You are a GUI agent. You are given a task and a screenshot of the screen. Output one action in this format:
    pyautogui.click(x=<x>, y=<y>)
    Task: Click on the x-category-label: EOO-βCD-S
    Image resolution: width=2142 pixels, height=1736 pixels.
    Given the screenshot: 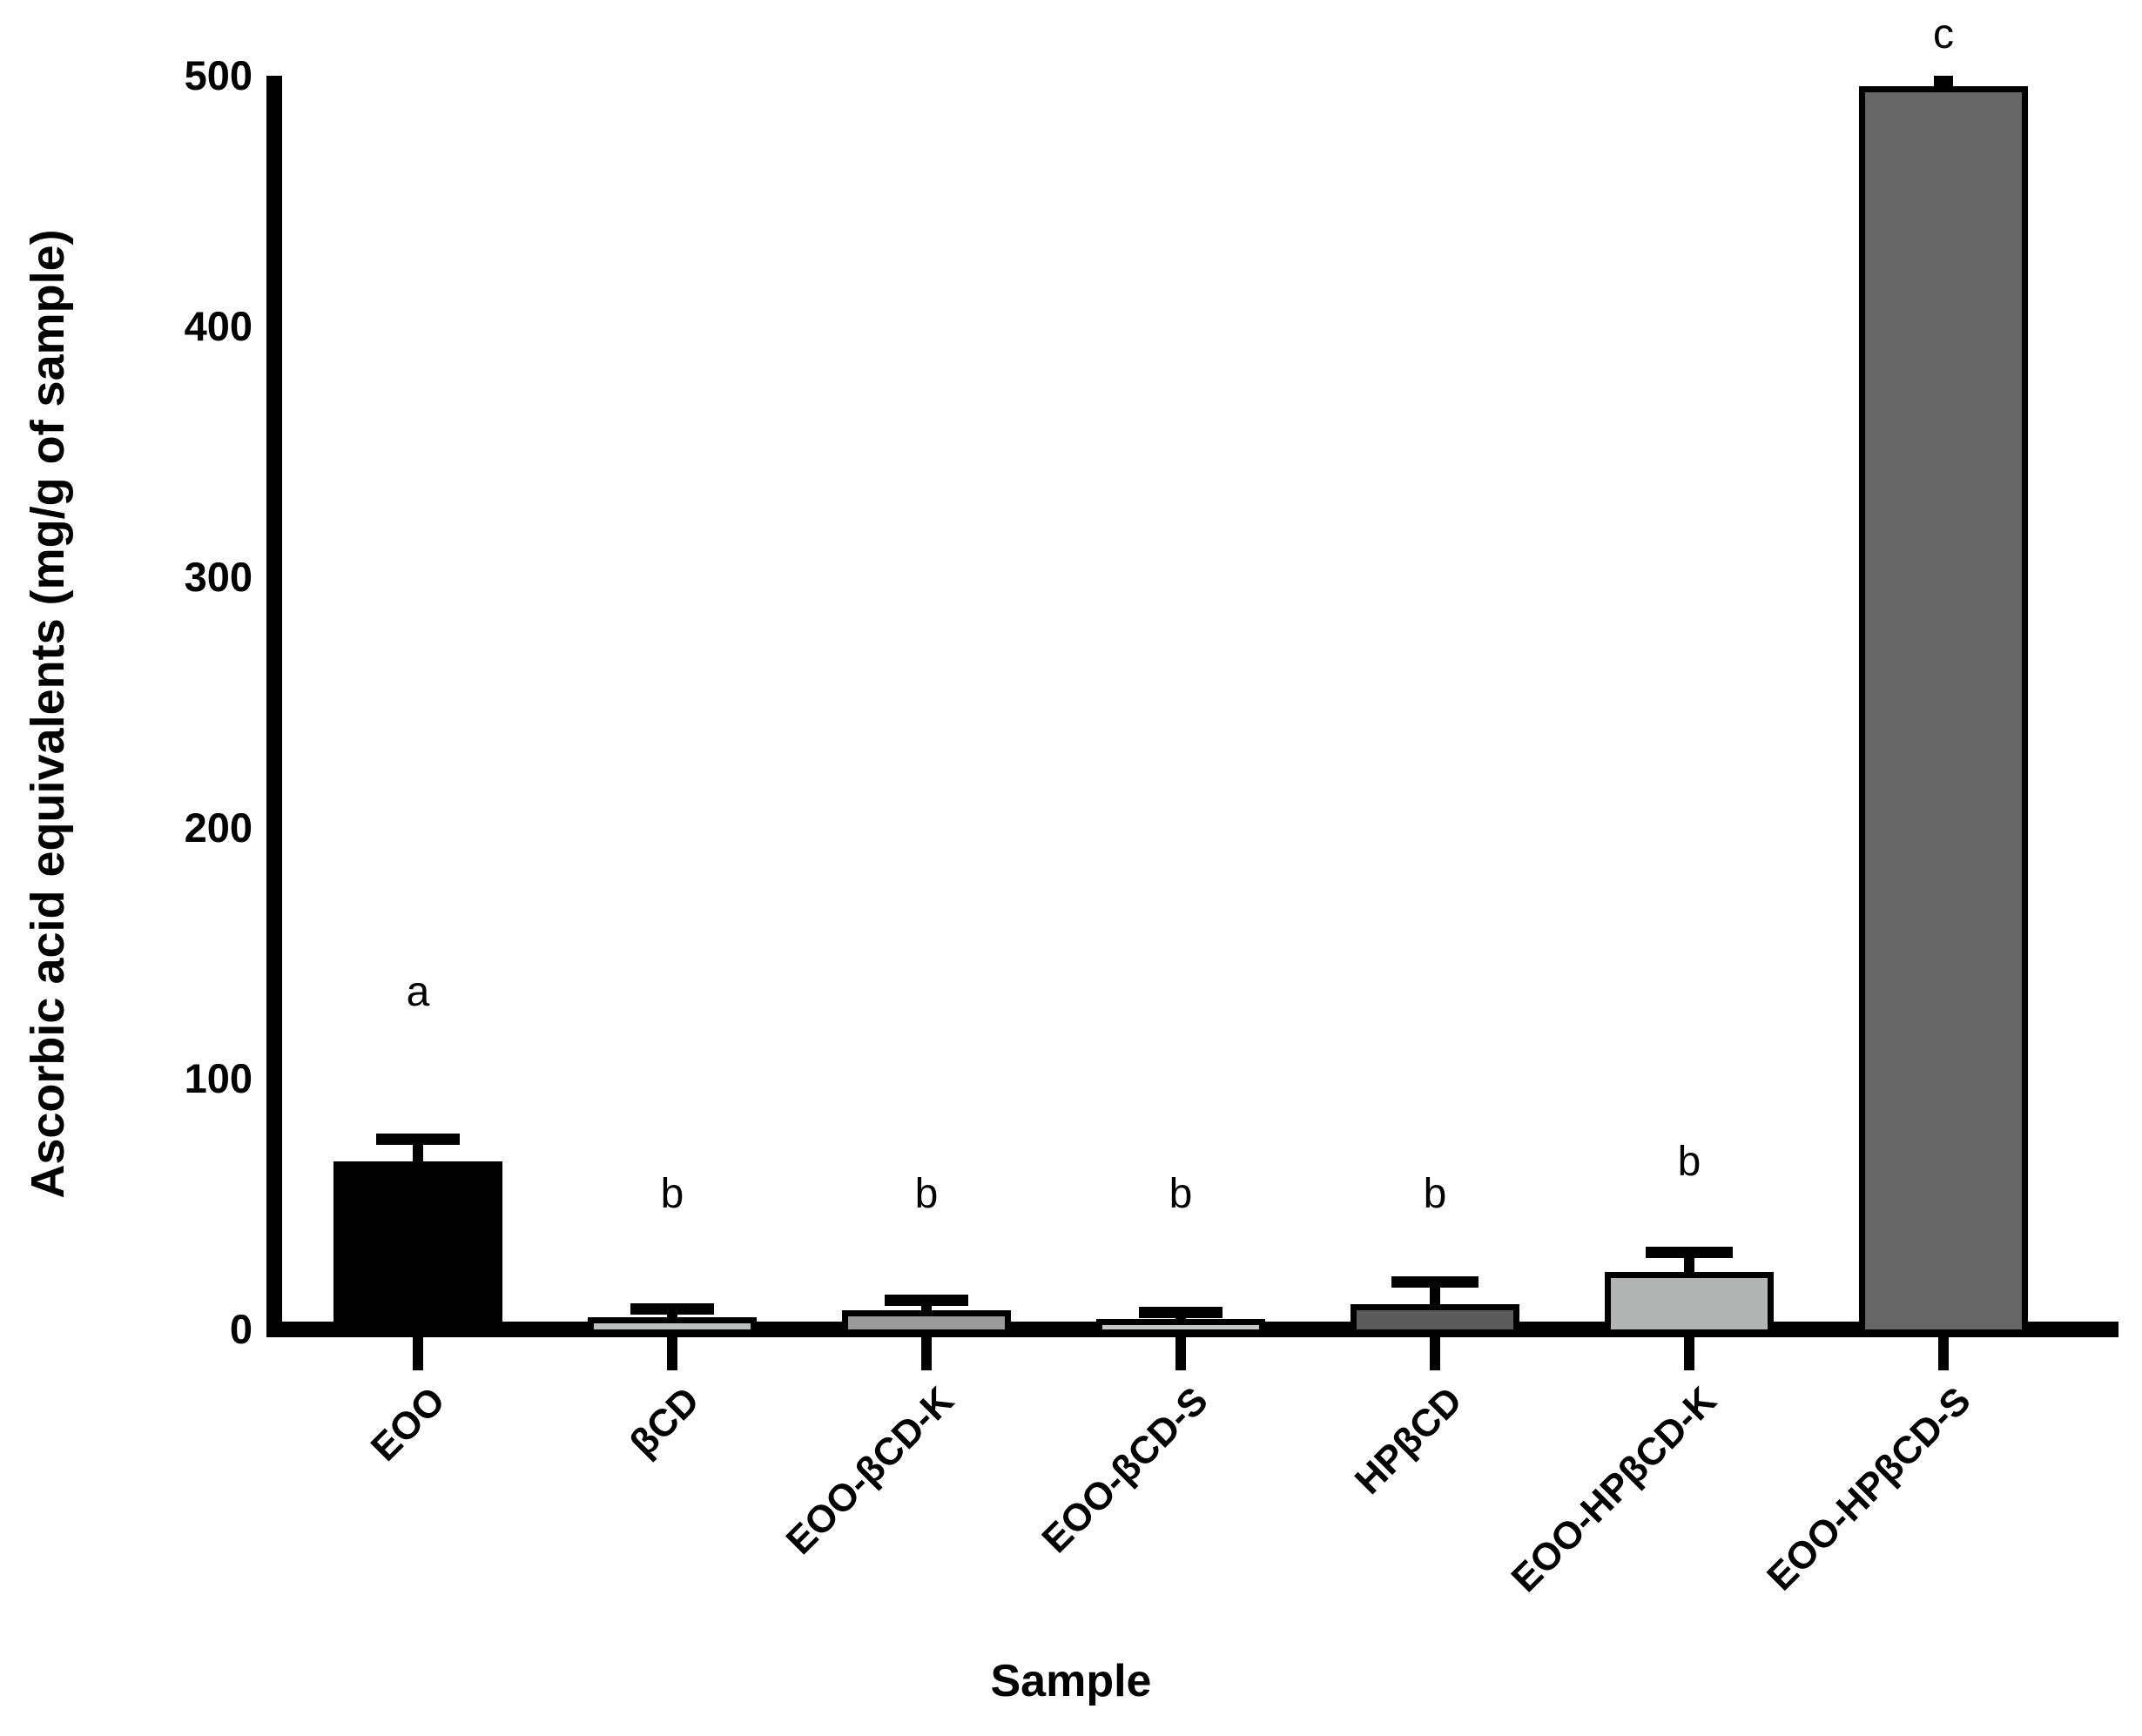 What is the action you would take?
    pyautogui.click(x=1125, y=1470)
    